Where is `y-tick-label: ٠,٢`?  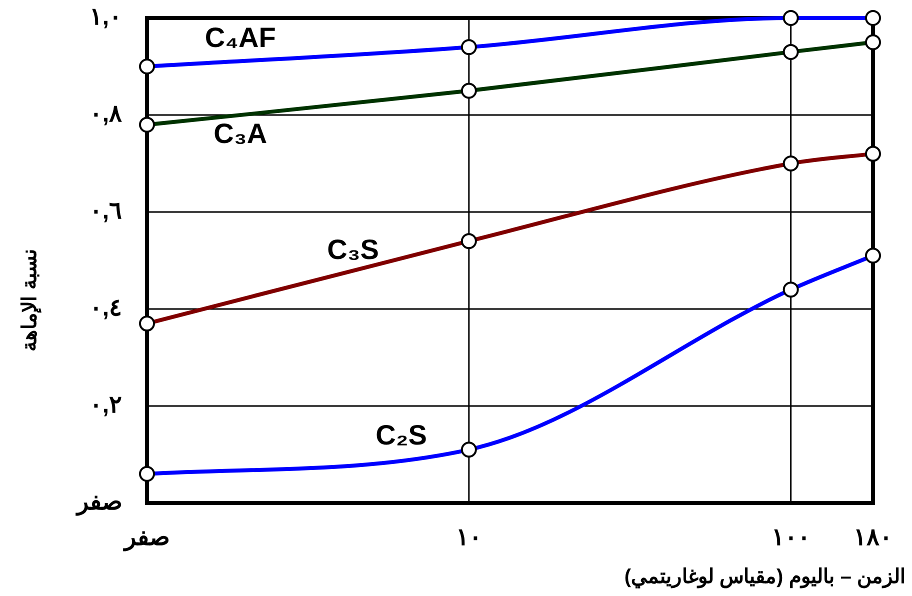 y-tick-label: ٠,٢ is located at coordinates (105, 404).